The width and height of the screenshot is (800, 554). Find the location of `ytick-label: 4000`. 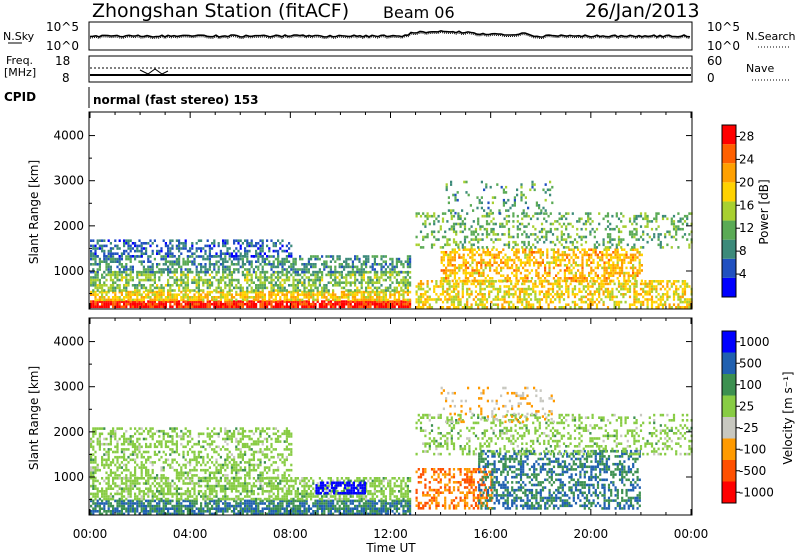

ytick-label: 4000 is located at coordinates (68, 136).